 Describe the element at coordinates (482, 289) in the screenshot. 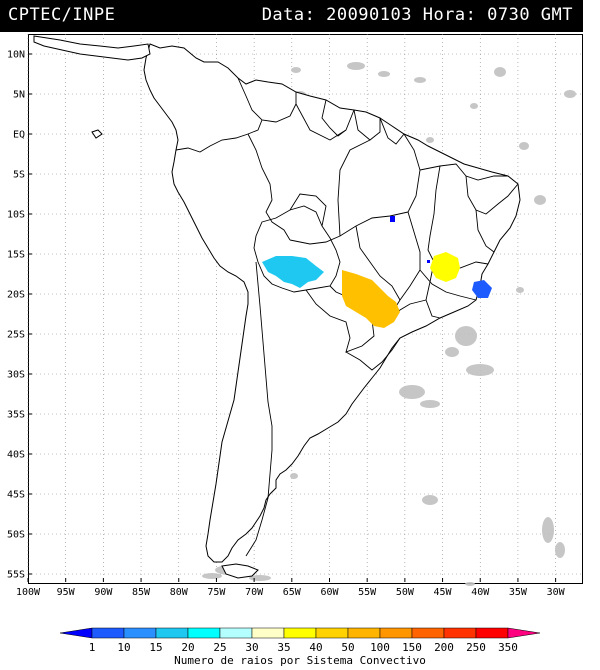

I see `system-blue-east` at that location.